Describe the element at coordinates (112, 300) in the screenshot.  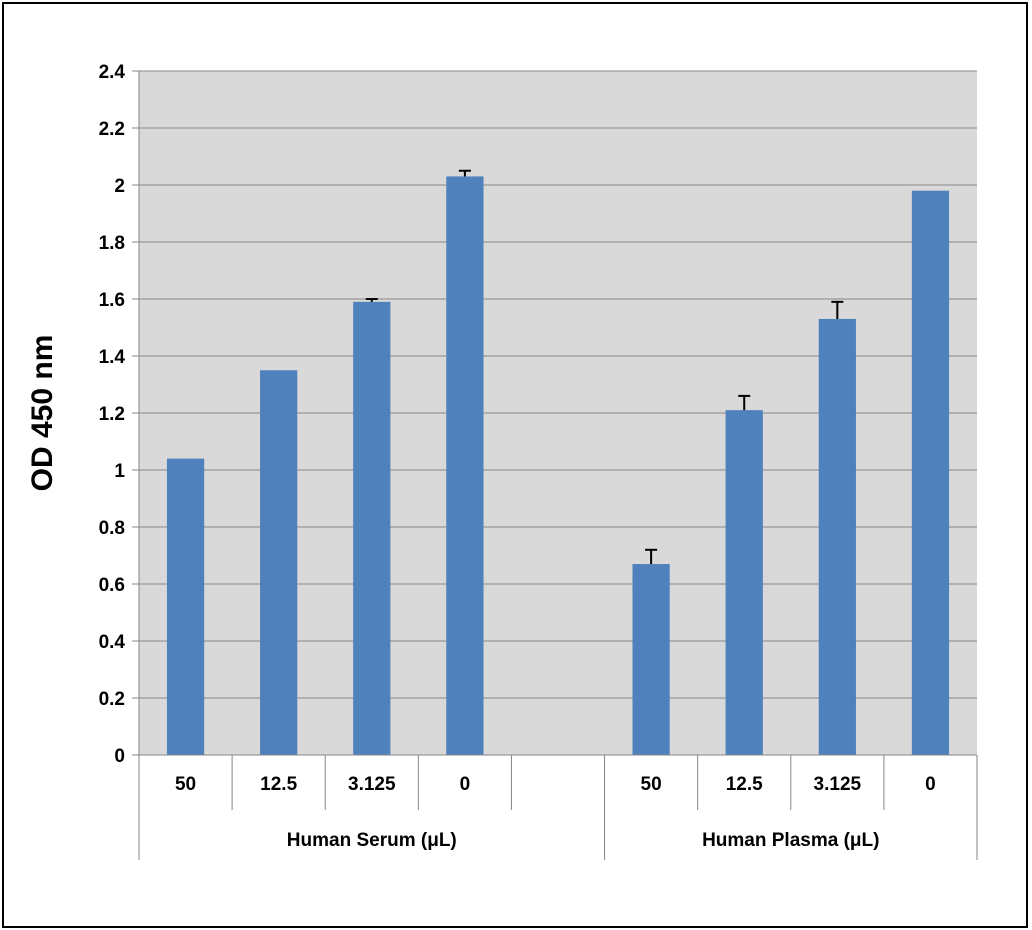
I see `y-tick-label: 1.6` at that location.